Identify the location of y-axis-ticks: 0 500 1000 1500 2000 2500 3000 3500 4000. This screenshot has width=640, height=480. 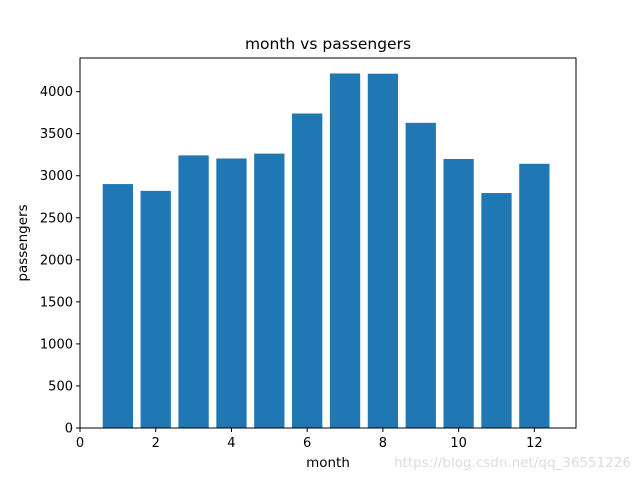
(60, 261).